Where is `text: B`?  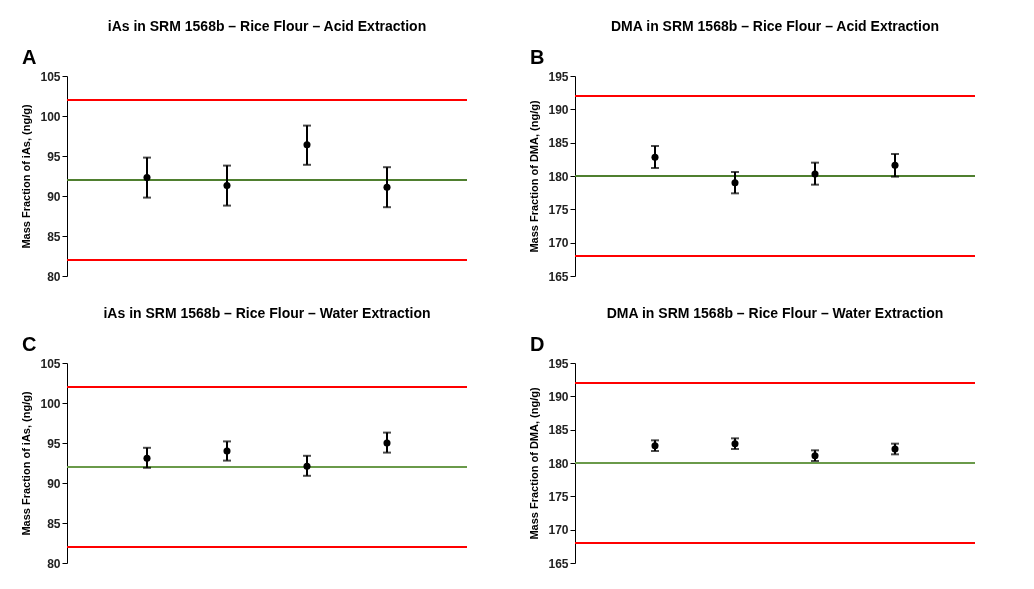
text: B is located at coordinates (537, 57).